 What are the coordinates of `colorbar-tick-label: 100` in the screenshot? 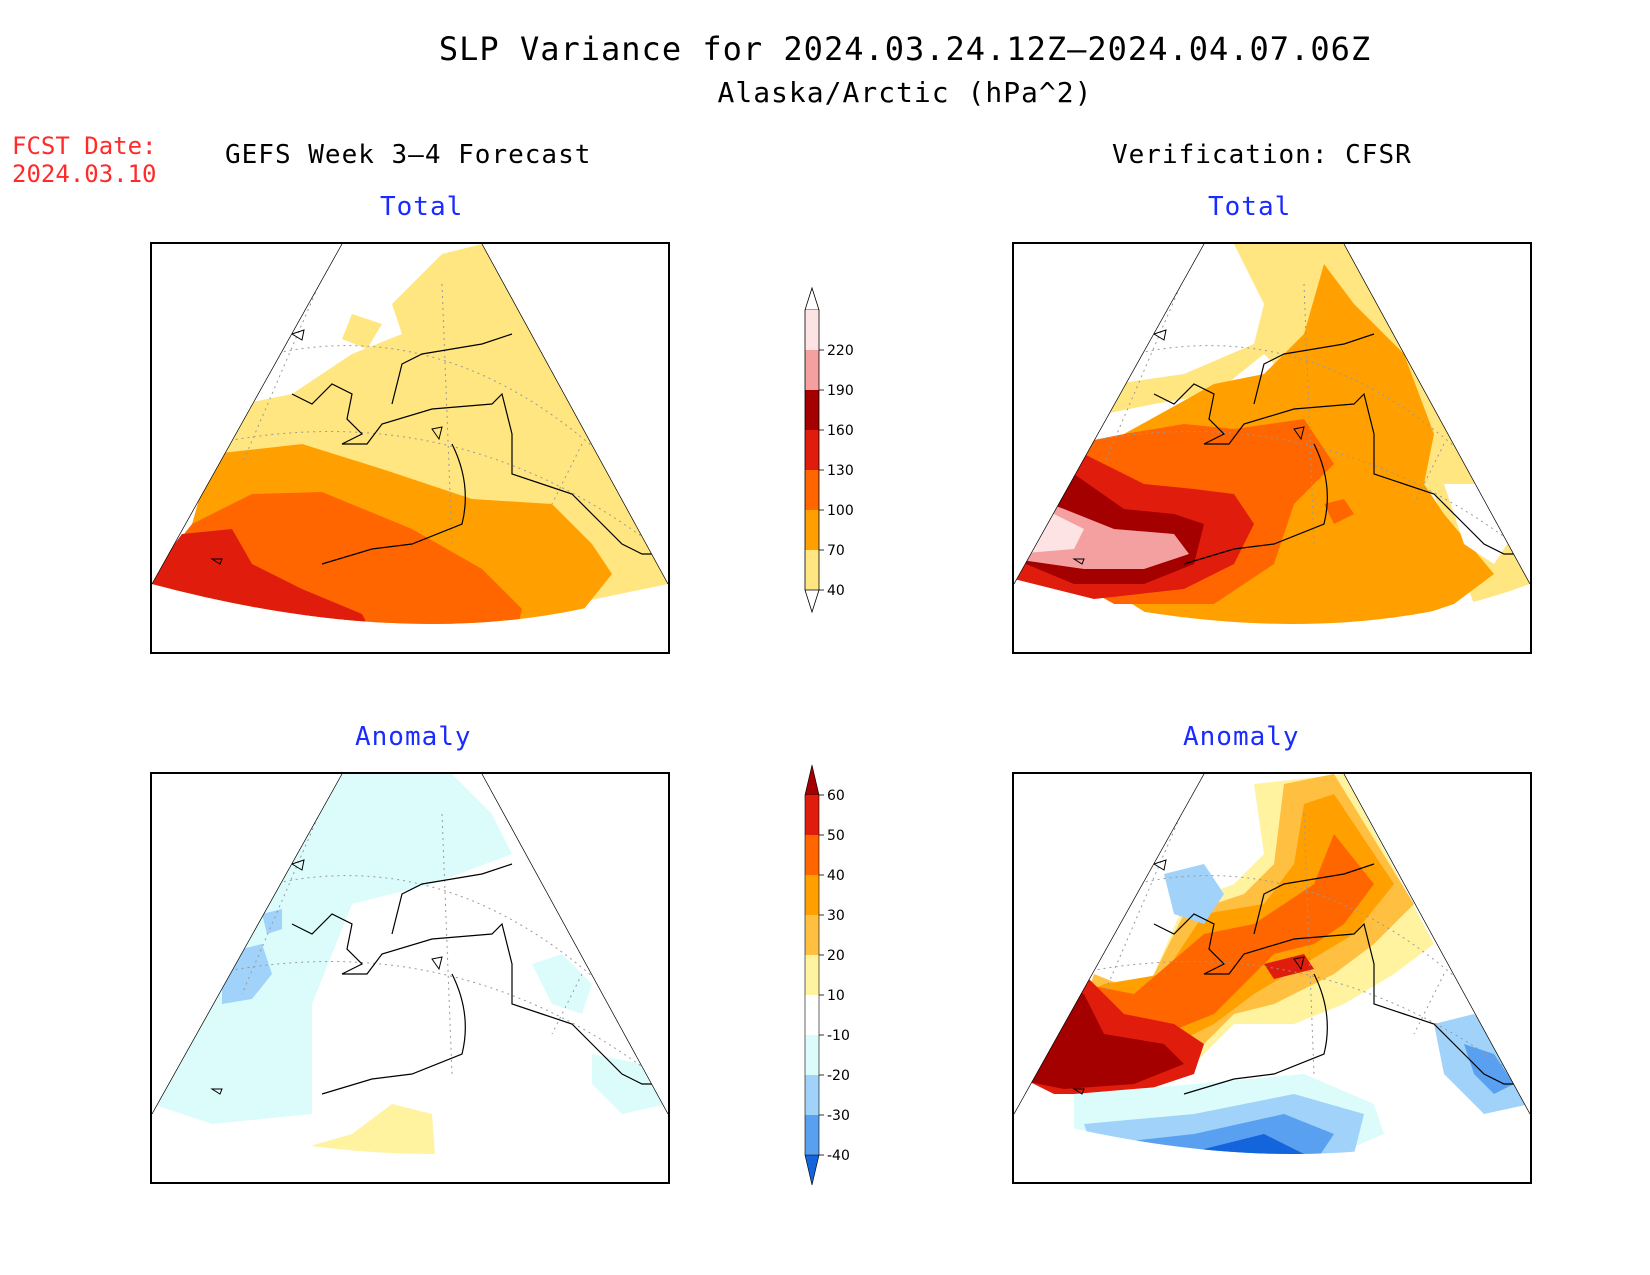 It's located at (840, 511).